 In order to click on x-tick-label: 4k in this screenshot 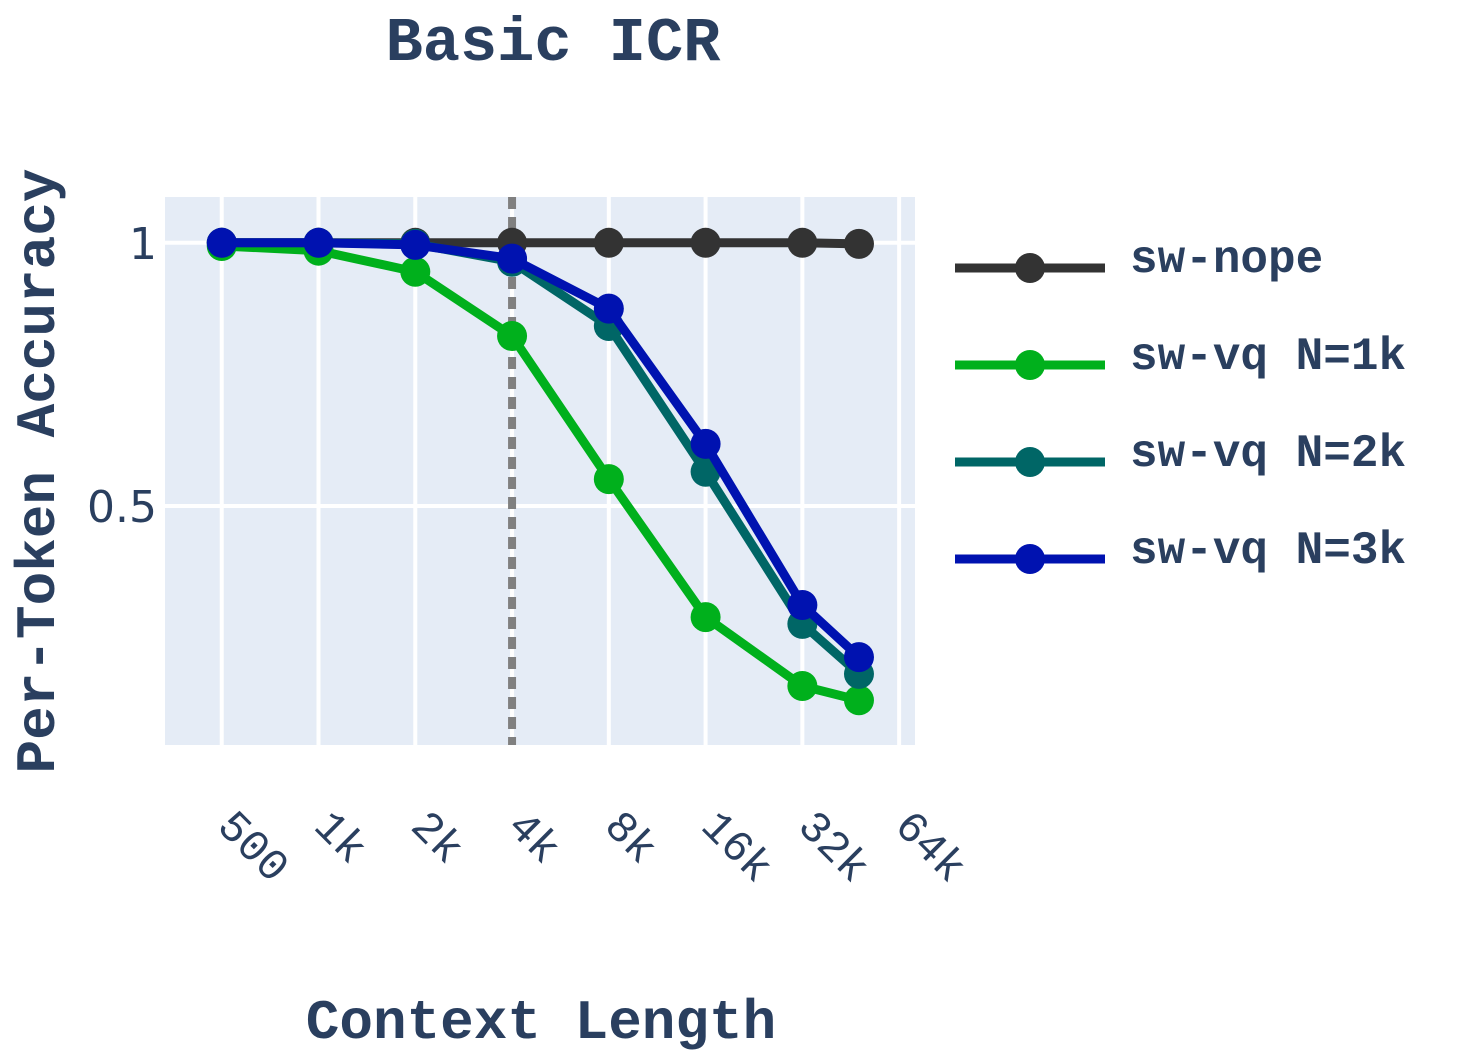, I will do `click(532, 839)`.